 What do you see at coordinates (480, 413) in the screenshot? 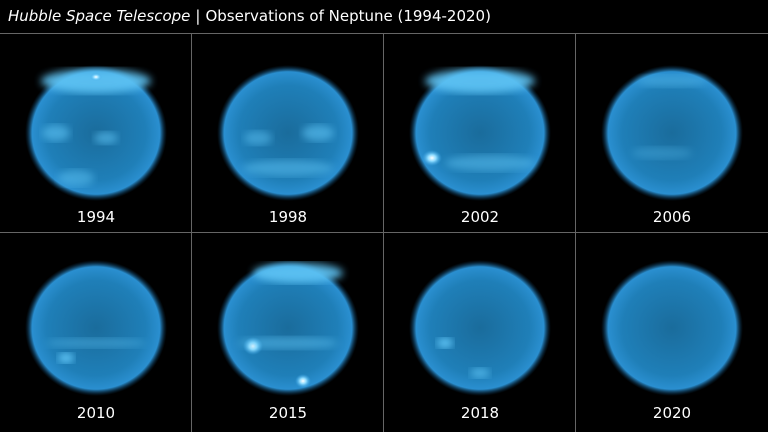
I see `year-label: 2018` at bounding box center [480, 413].